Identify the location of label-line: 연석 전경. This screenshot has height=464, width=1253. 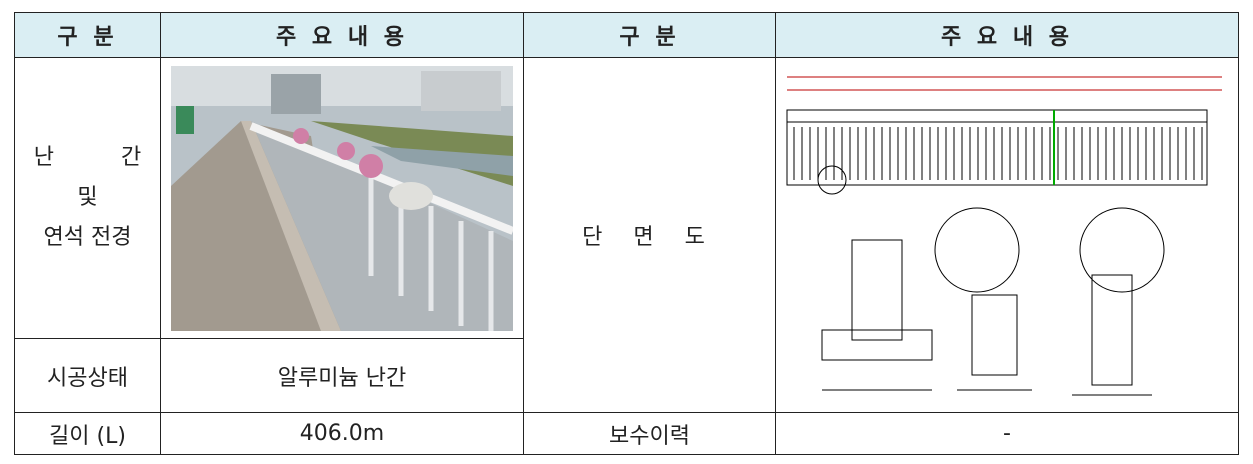
(87, 237).